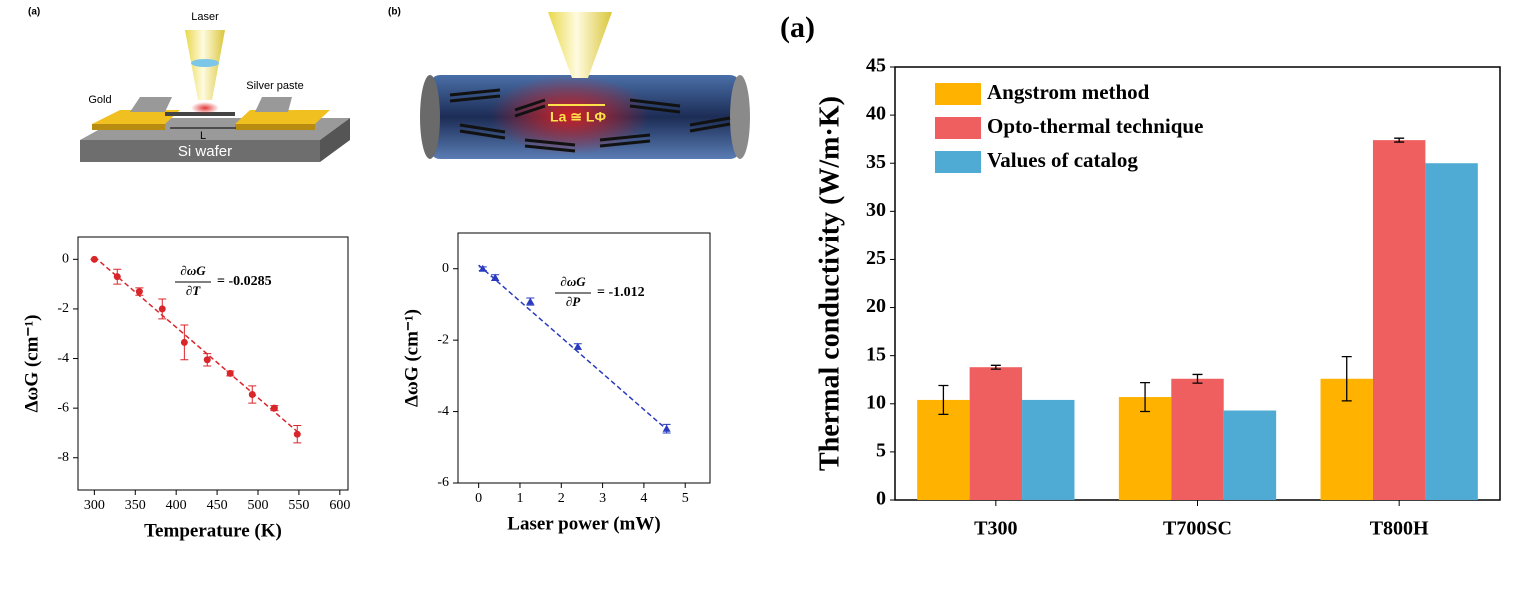 Image resolution: width=1517 pixels, height=596 pixels. Describe the element at coordinates (685, 498) in the screenshot. I see `x-tick-label: 5` at that location.